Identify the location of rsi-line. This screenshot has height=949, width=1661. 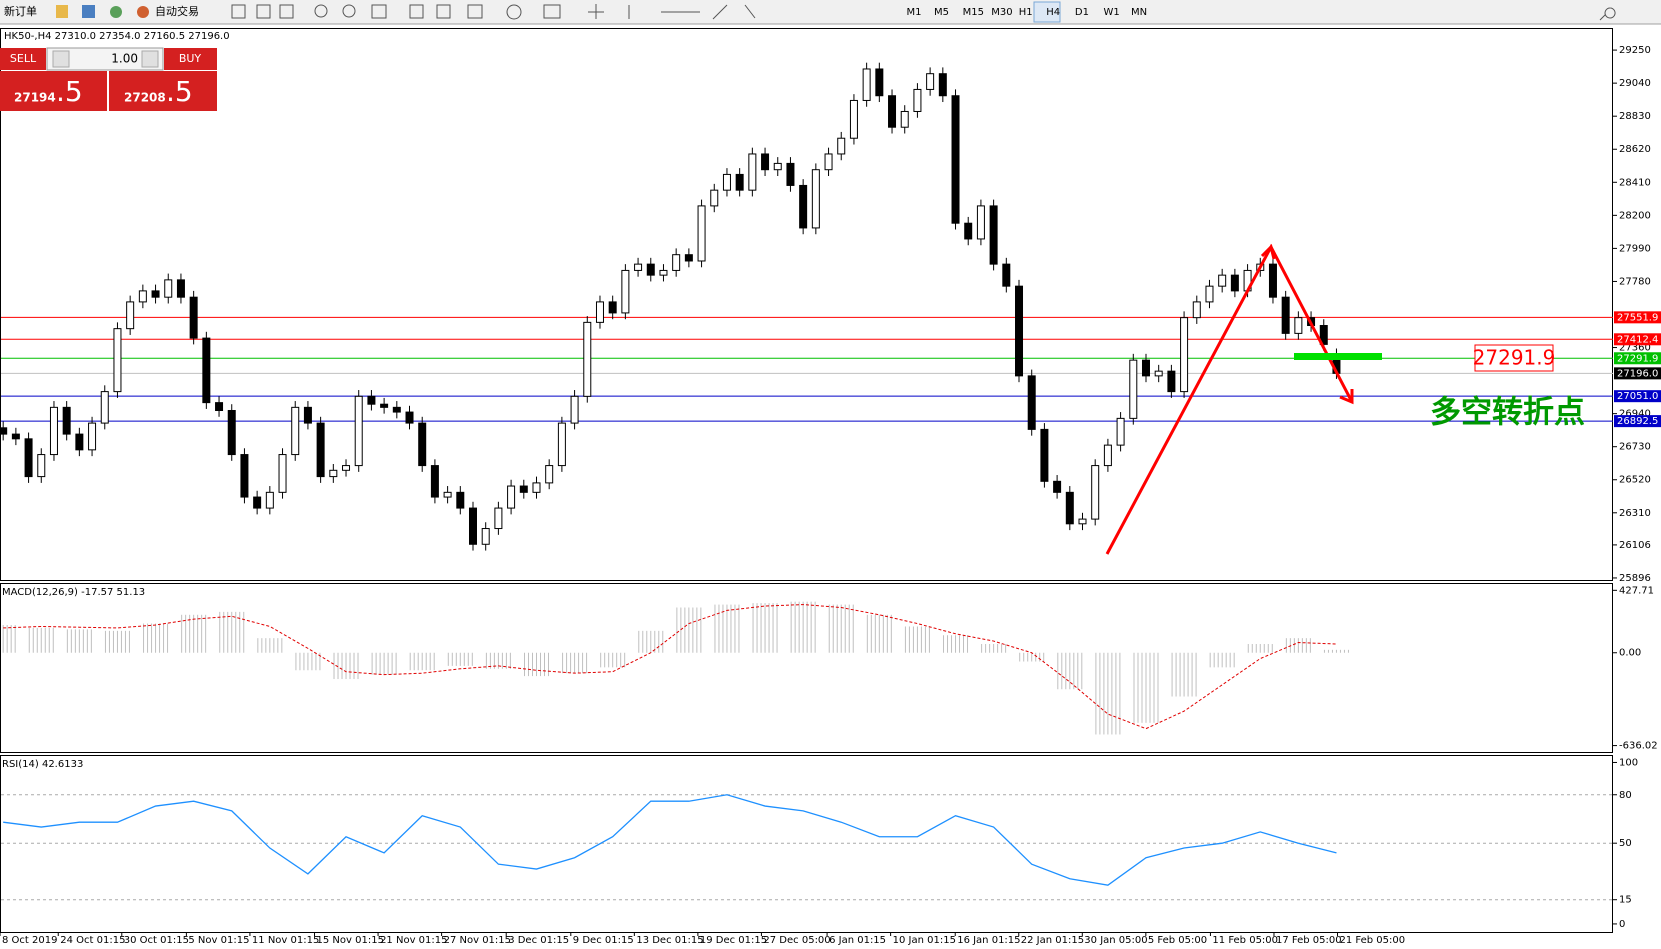
(670, 840).